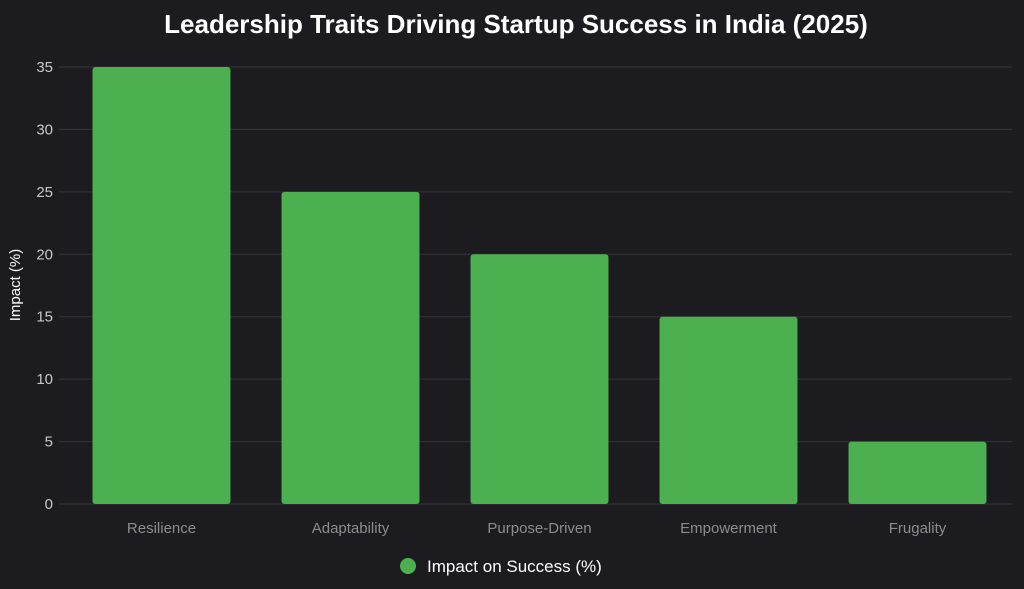 The width and height of the screenshot is (1024, 589). I want to click on x-tick-label: Adaptability, so click(351, 528).